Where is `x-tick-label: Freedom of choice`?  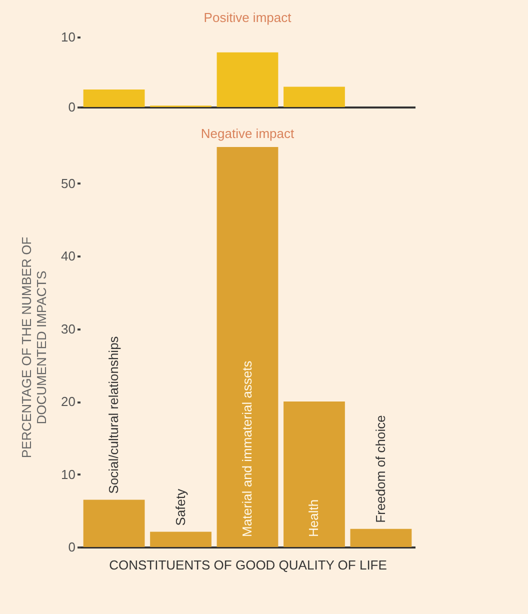 x-tick-label: Freedom of choice is located at coordinates (380, 469).